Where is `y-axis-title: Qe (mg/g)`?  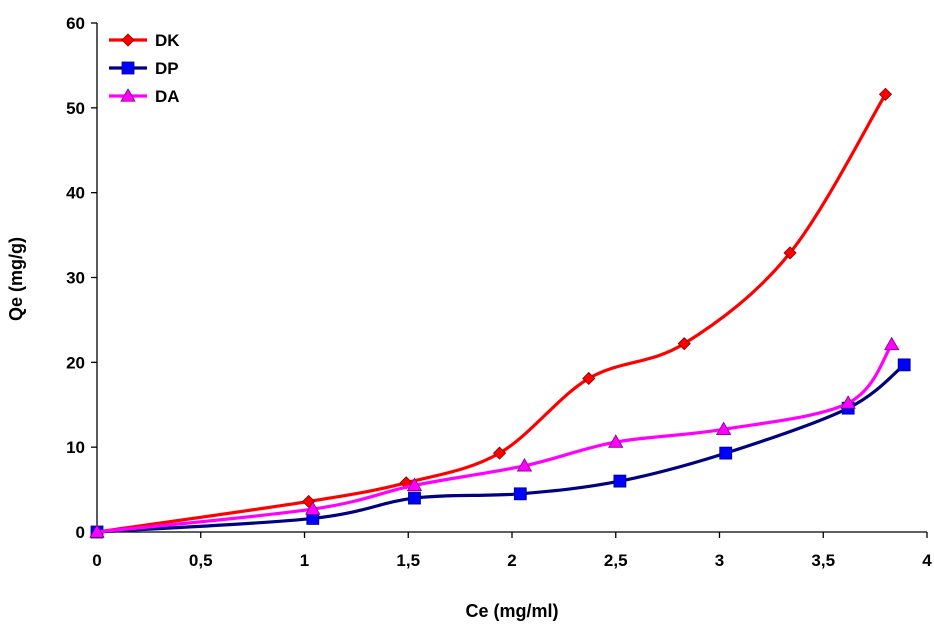 y-axis-title: Qe (mg/g) is located at coordinates (16, 279).